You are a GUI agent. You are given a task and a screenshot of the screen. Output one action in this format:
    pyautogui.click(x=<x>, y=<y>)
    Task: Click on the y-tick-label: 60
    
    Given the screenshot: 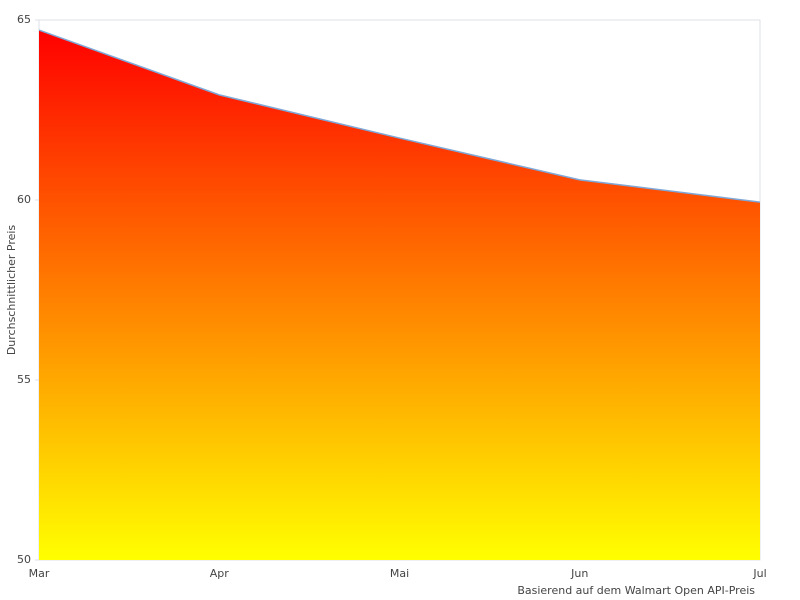 What is the action you would take?
    pyautogui.click(x=24, y=199)
    